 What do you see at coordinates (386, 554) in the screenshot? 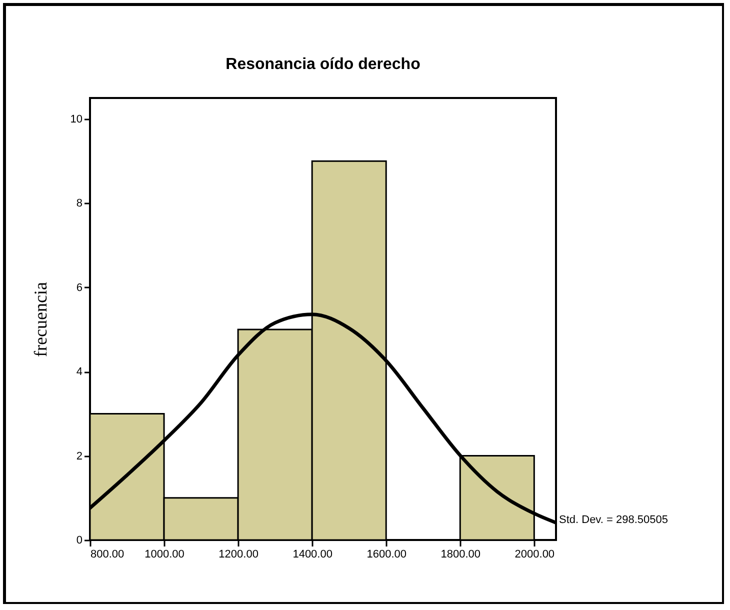
I see `x-tick-label: 1600.00` at bounding box center [386, 554].